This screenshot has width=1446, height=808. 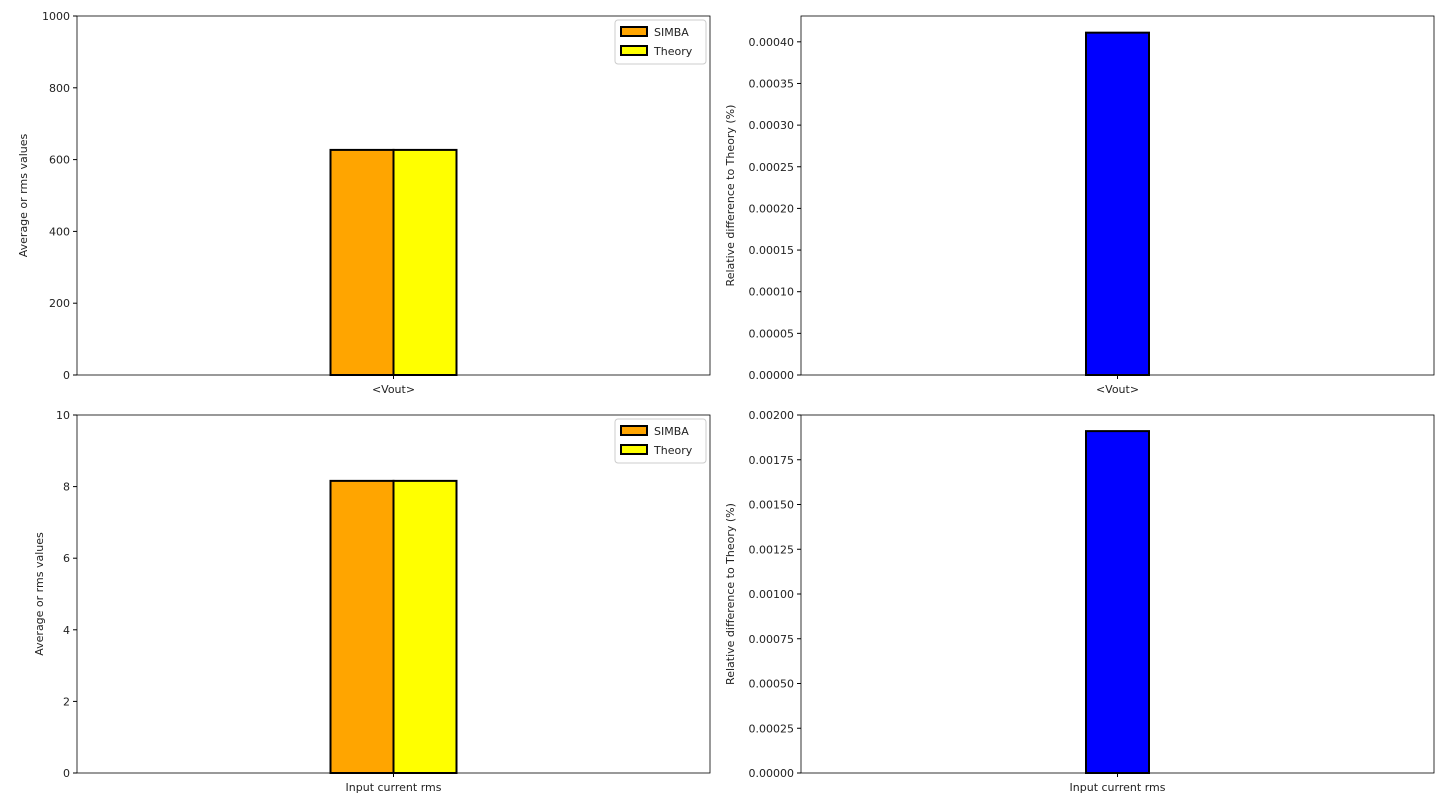 What do you see at coordinates (772, 42) in the screenshot?
I see `y-tick-label: 0.00040` at bounding box center [772, 42].